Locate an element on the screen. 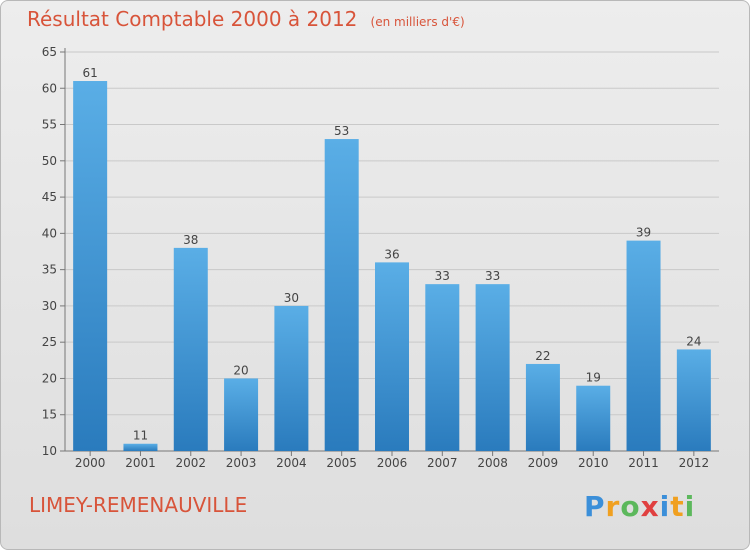 Image resolution: width=750 pixels, height=550 pixels. proxiti-logo: Proxiti is located at coordinates (639, 506).